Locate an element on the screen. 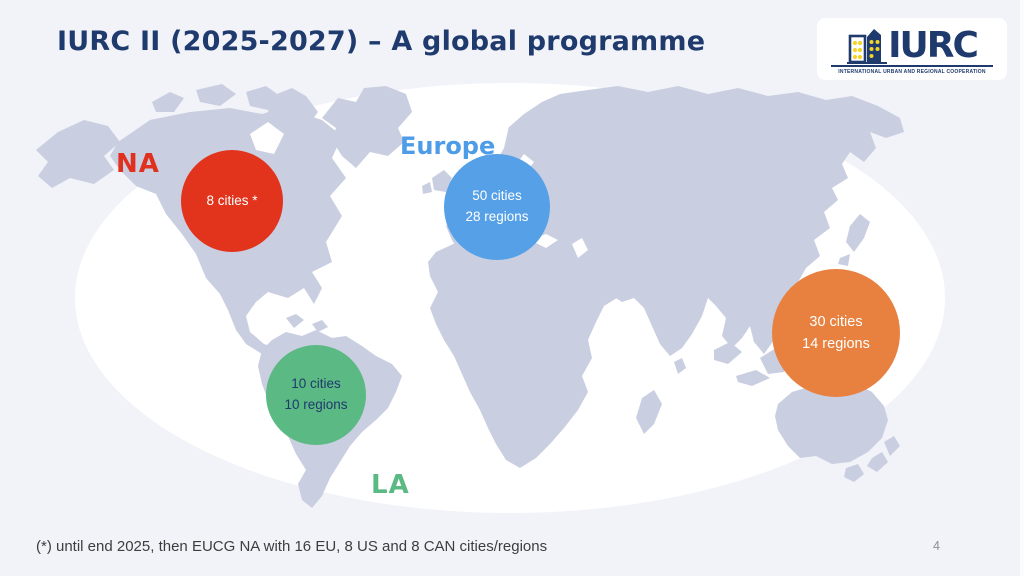  bubble-line: 8 cities * is located at coordinates (232, 200).